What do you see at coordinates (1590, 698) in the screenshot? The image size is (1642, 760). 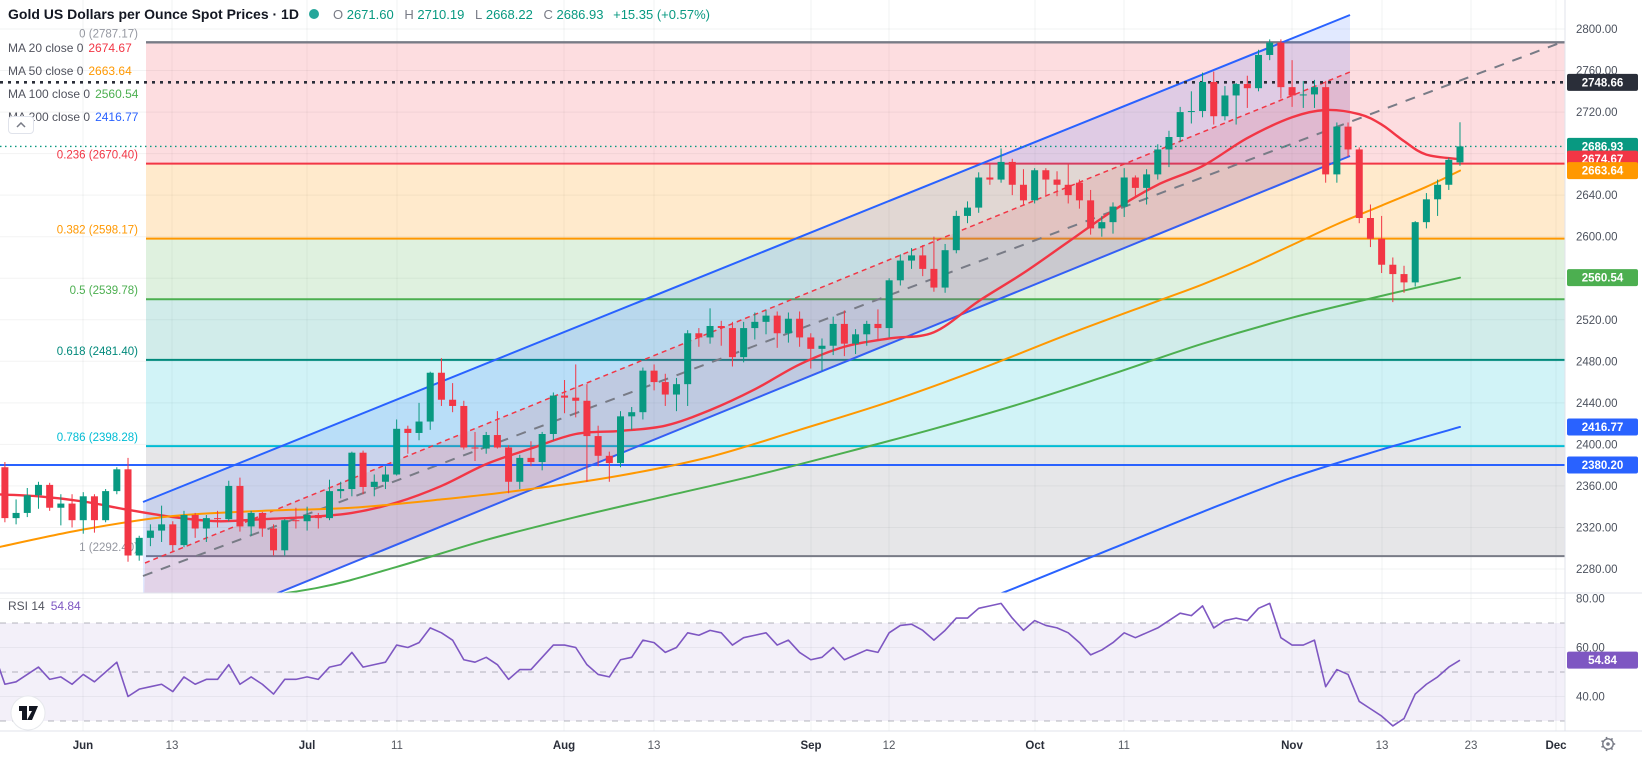 I see `rsi-axis-label: 40.00` at bounding box center [1590, 698].